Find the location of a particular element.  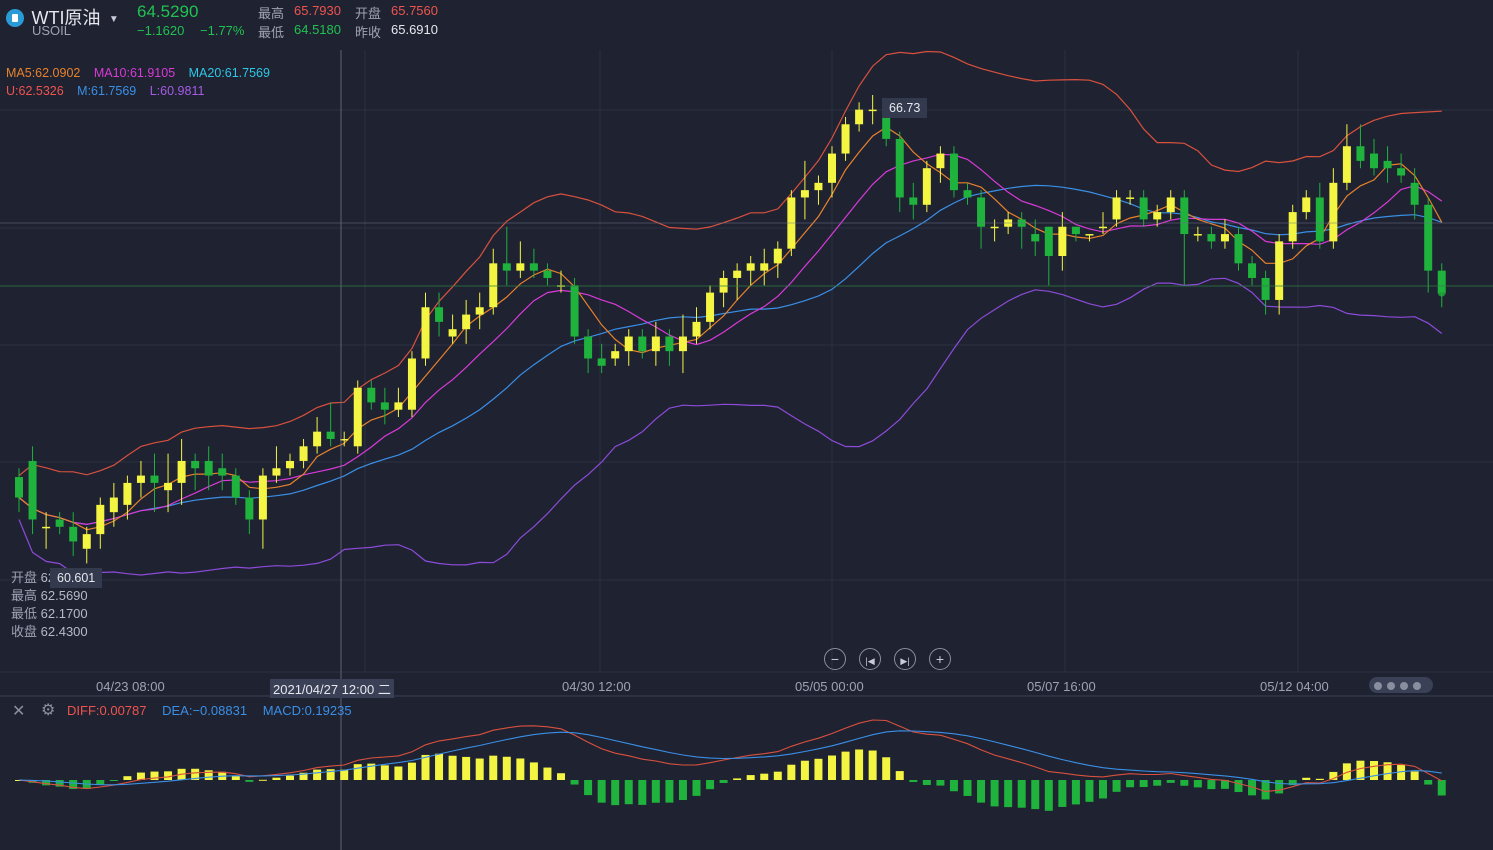

min-price-label: 60.601 is located at coordinates (76, 578).